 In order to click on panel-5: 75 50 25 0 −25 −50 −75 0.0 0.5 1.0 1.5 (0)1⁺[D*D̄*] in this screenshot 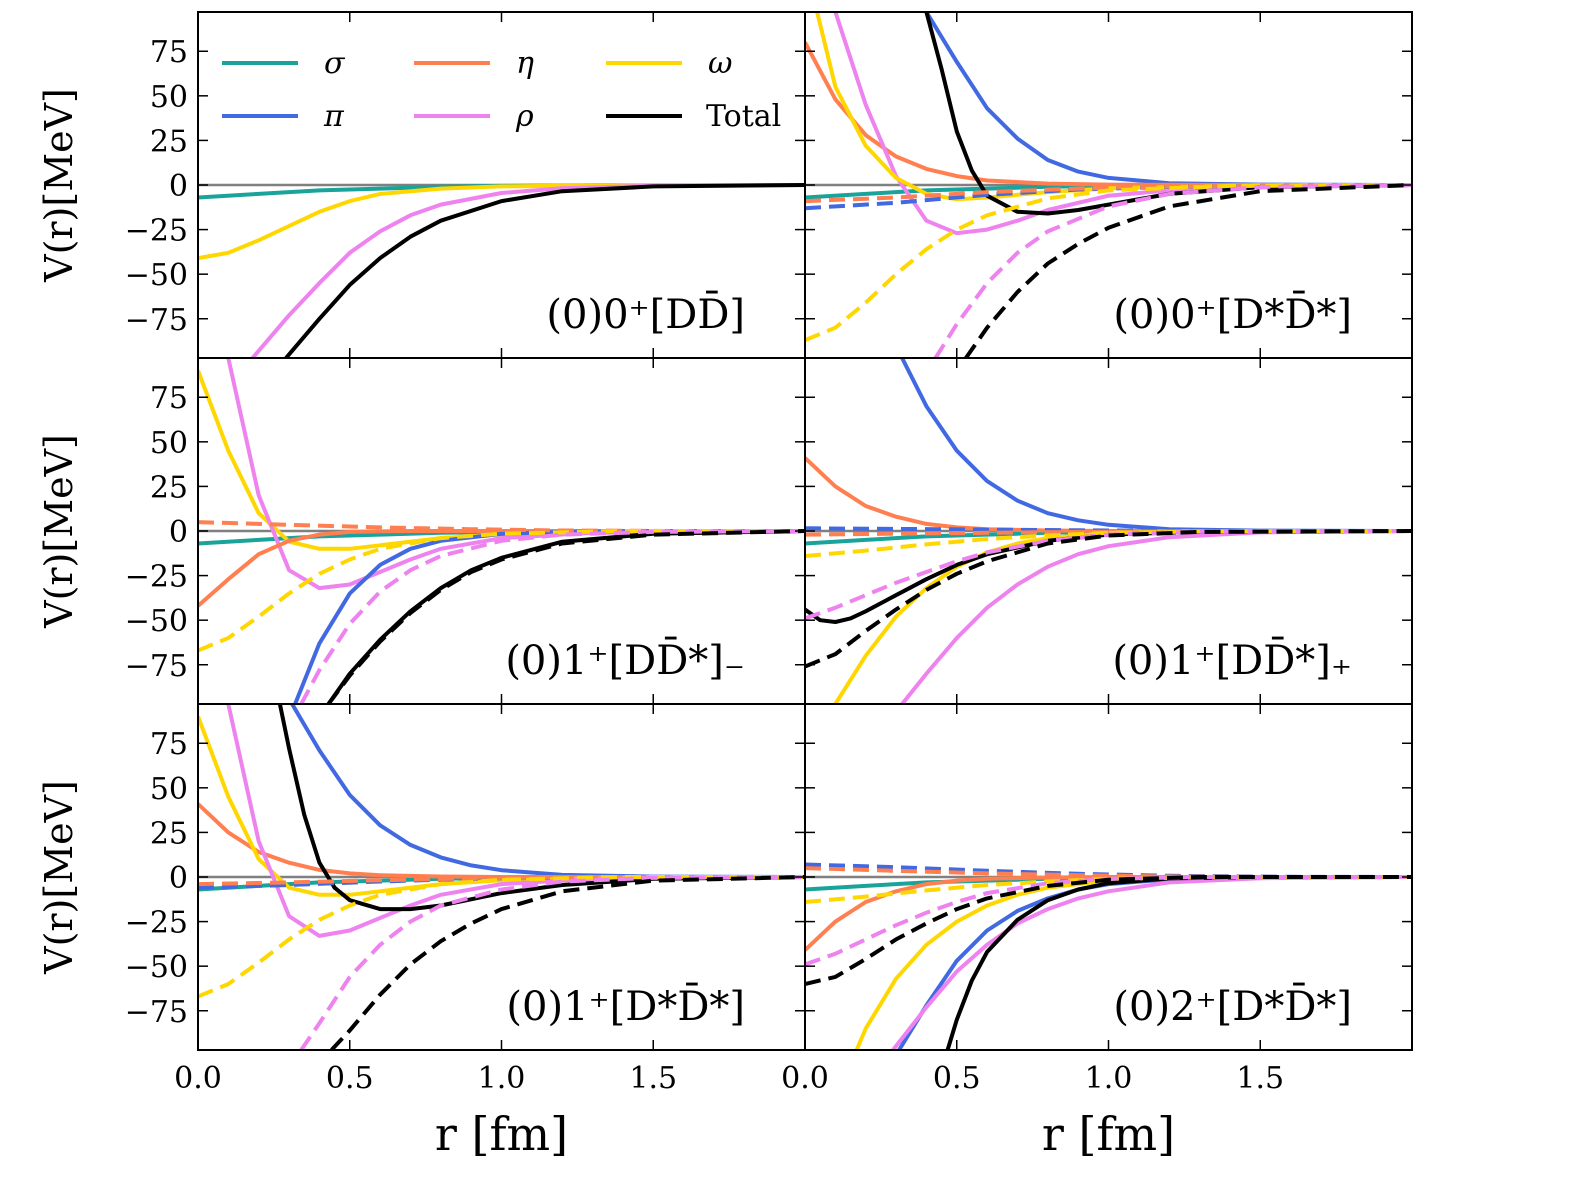, I will do `click(465, 899)`.